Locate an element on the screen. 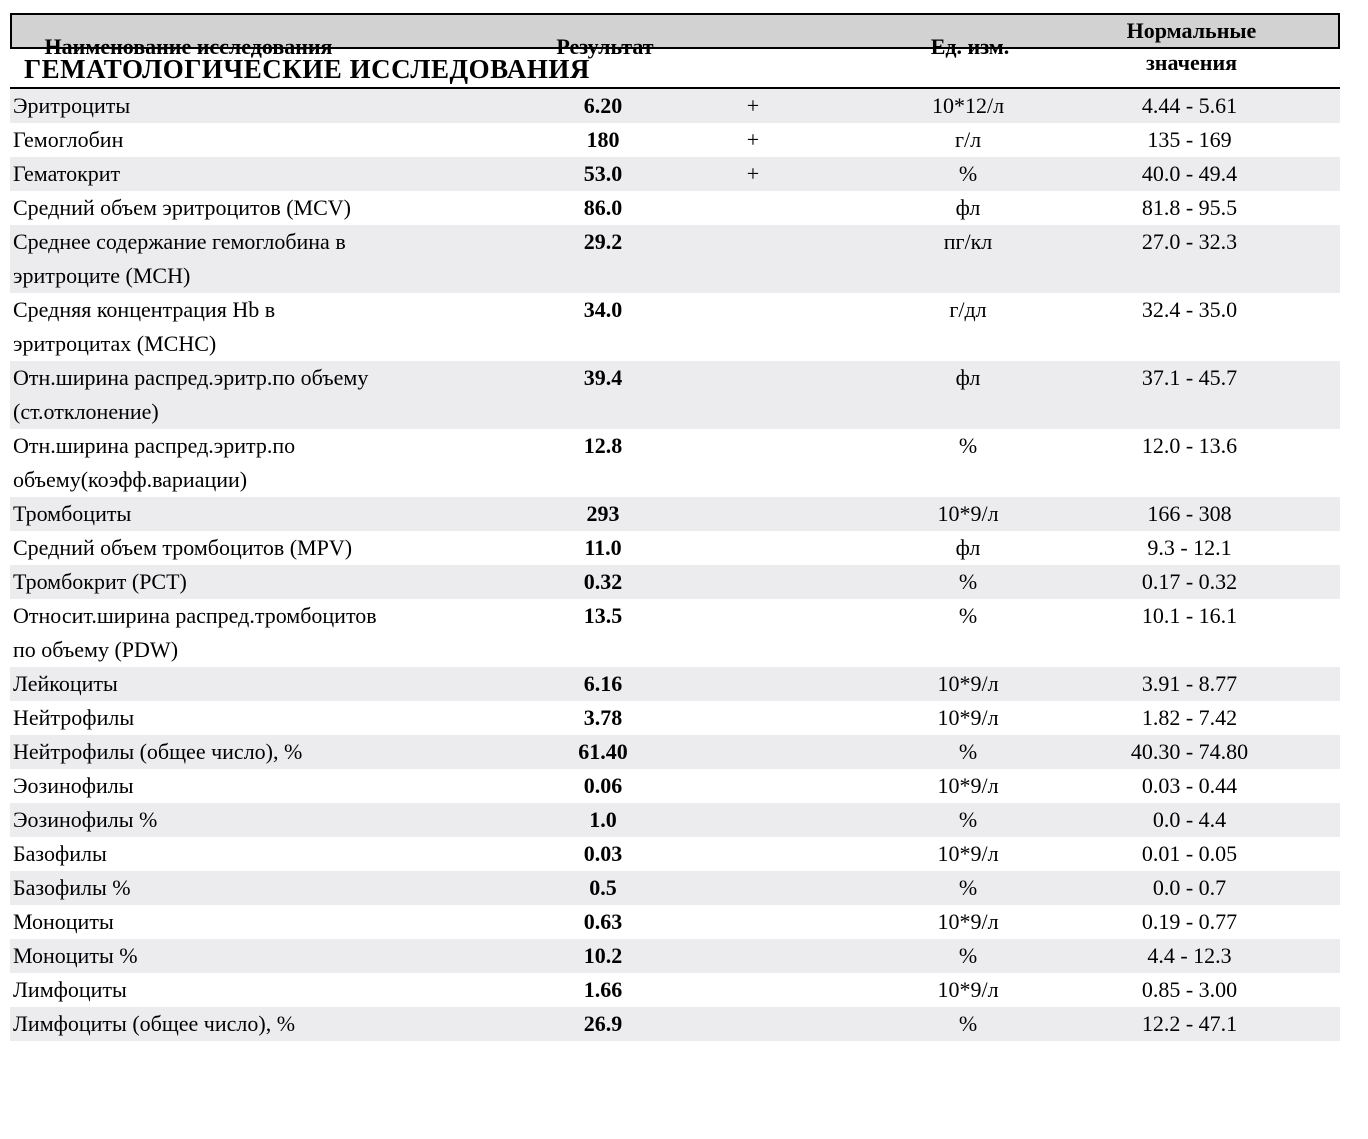 The image size is (1368, 1139). result-cell: 29.2 is located at coordinates (603, 241).